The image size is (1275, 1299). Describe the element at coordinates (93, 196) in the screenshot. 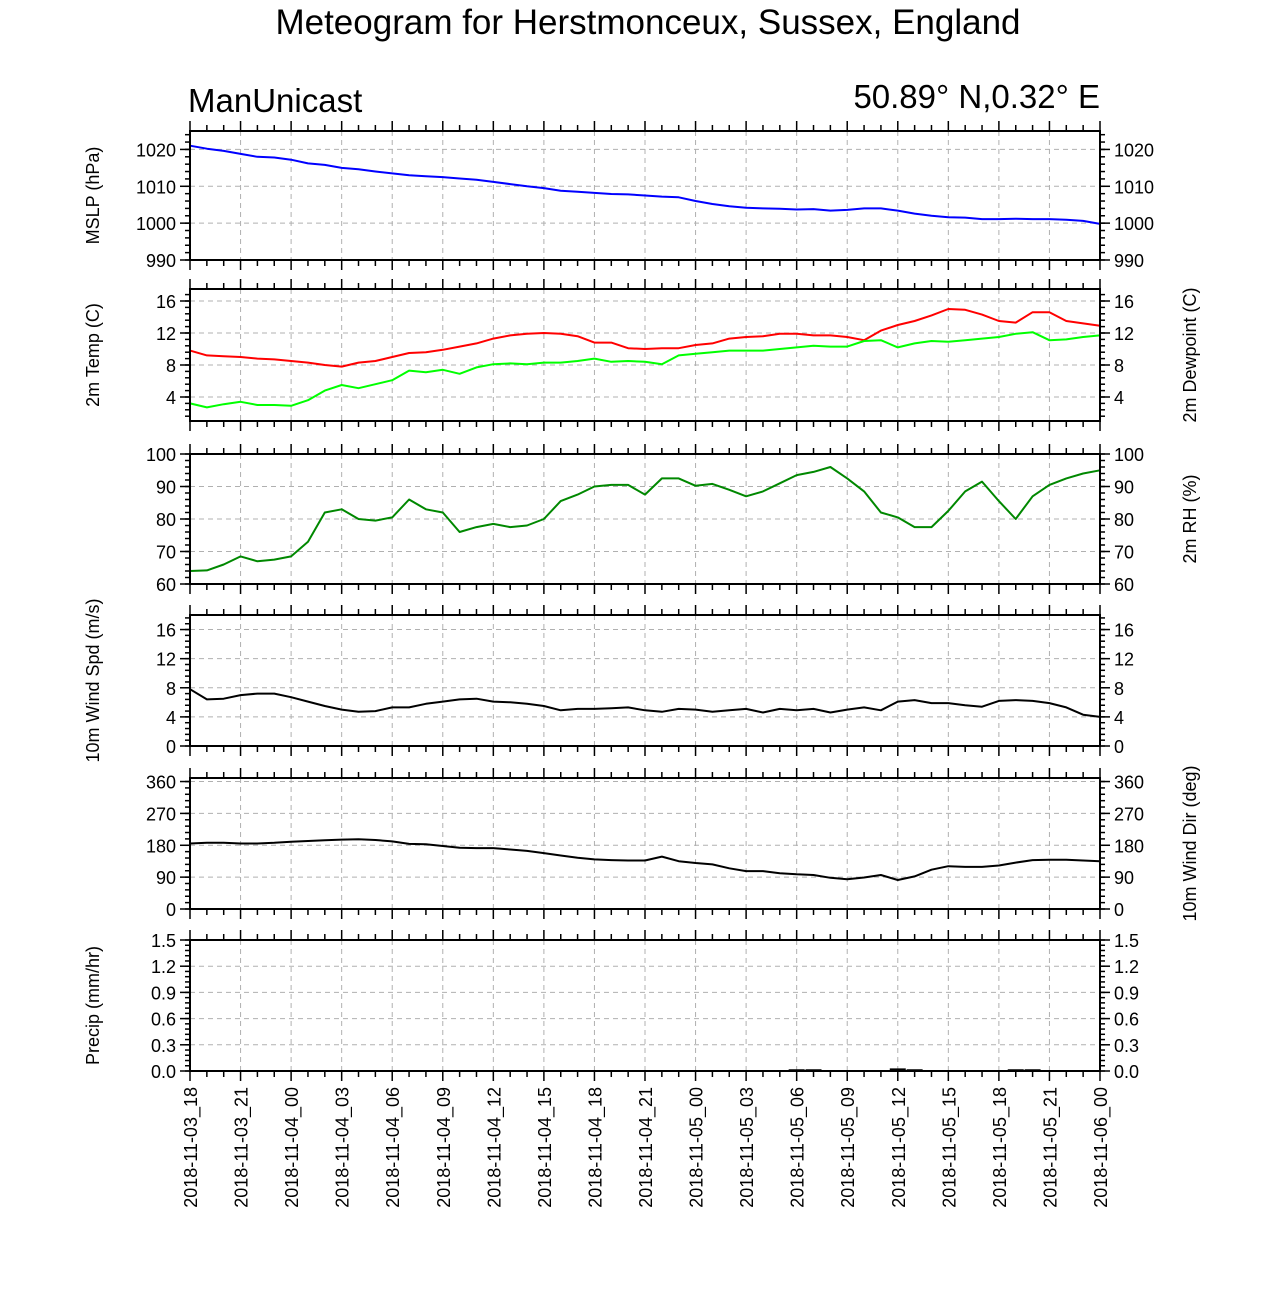

I see `y-axis-label-left: MSLP (hPa)` at that location.